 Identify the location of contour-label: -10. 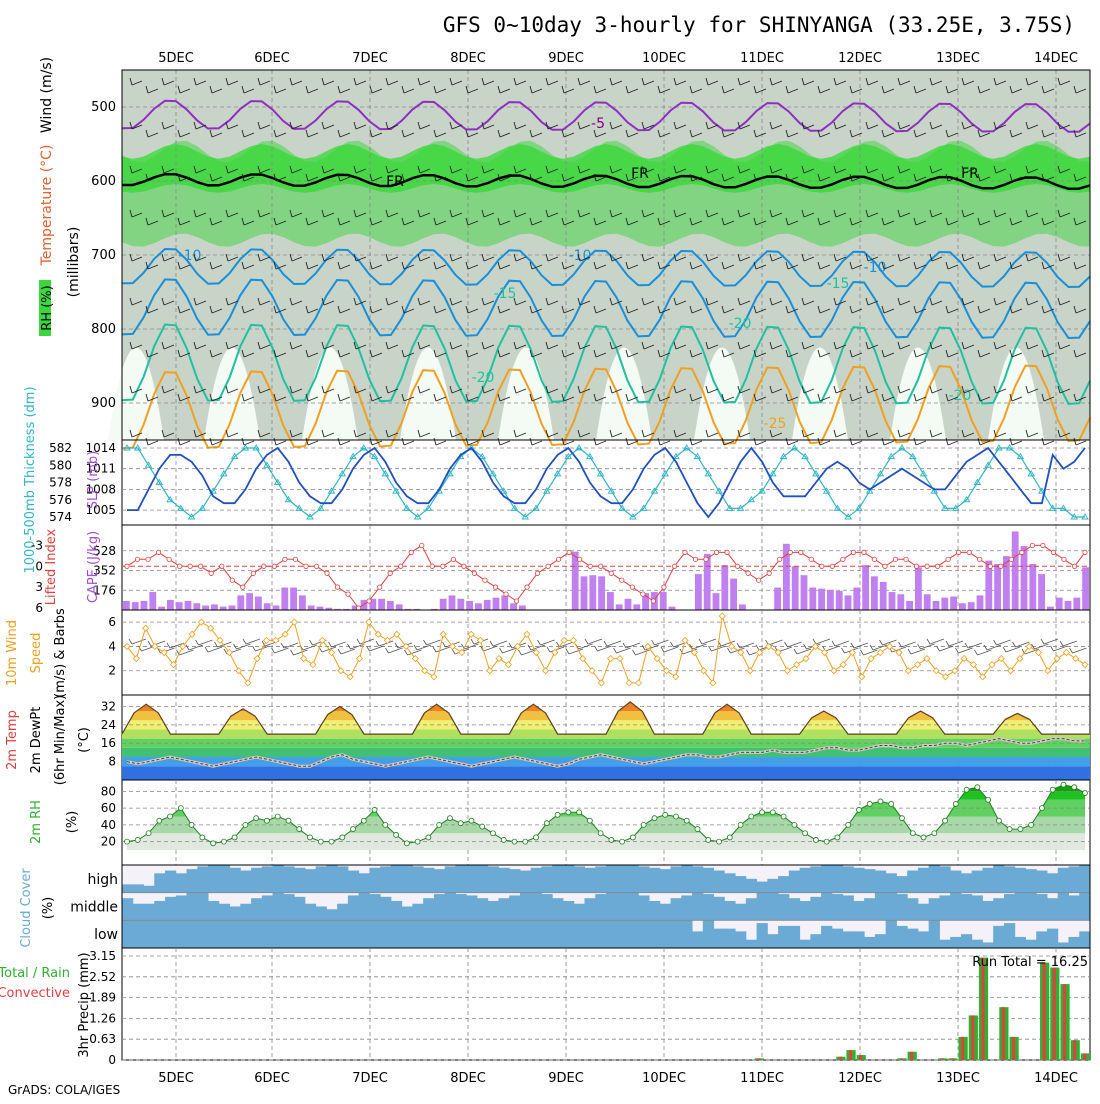
(580, 256).